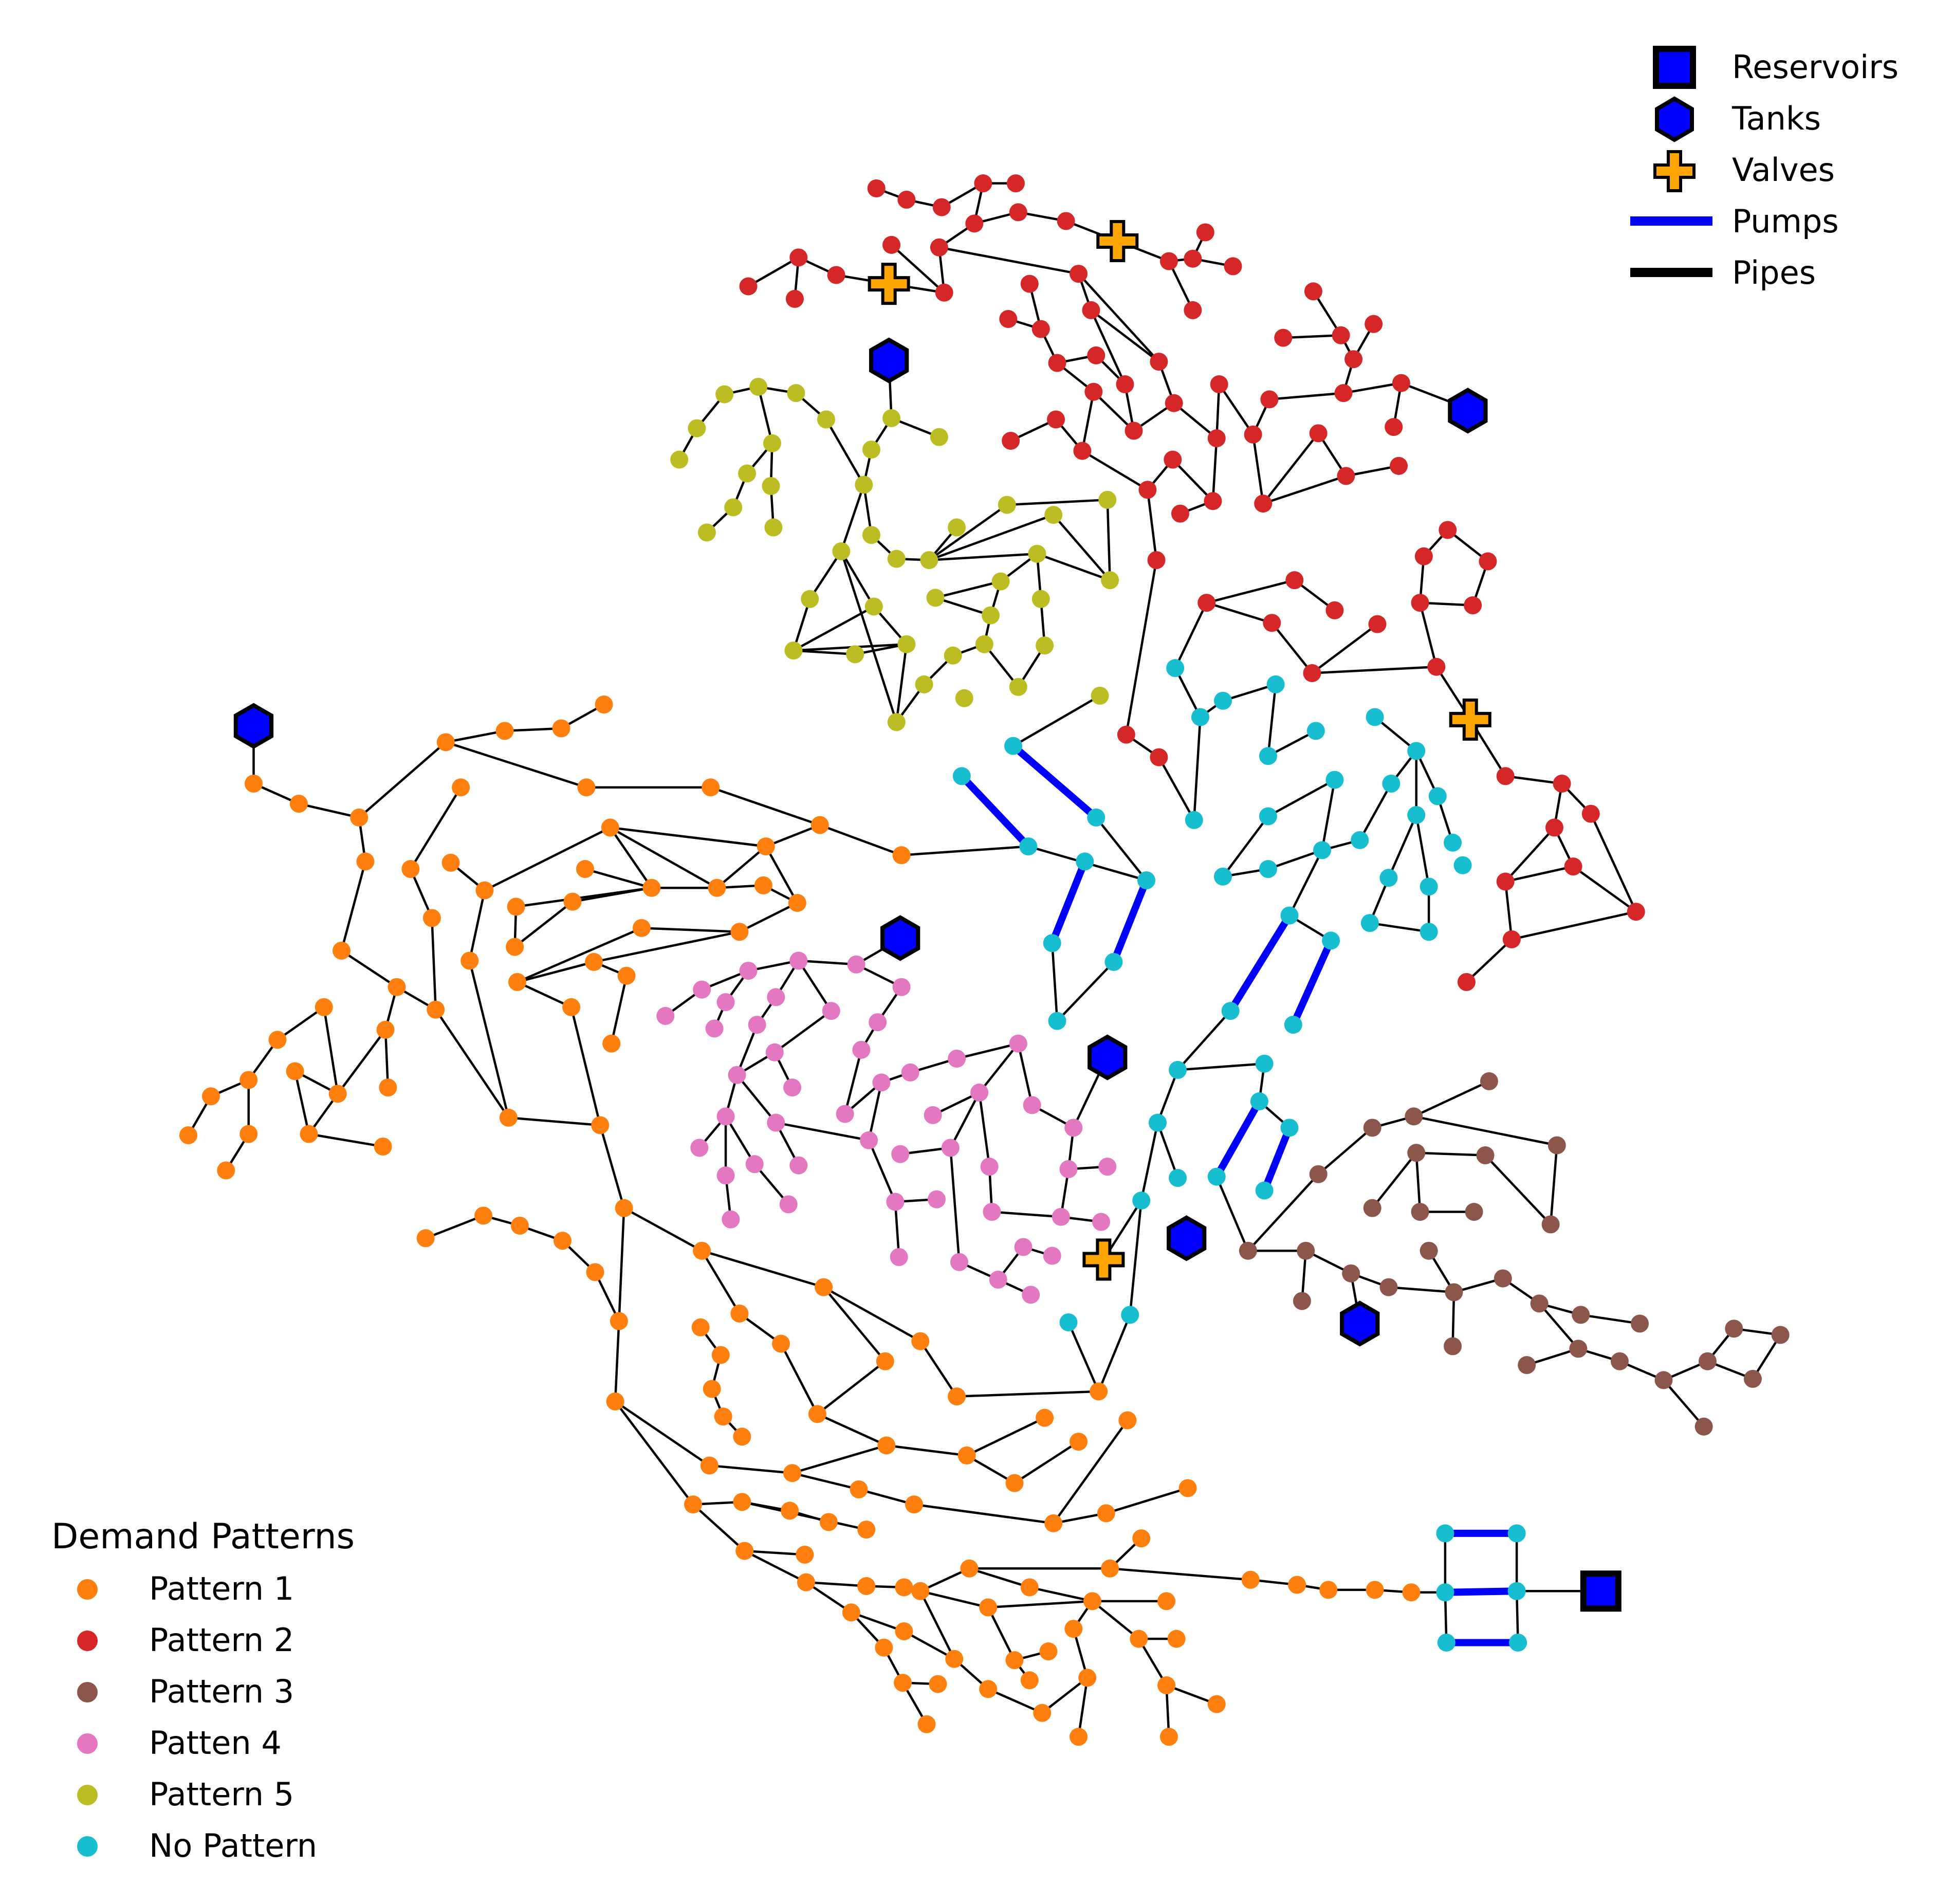  I want to click on legend-label: Pattern 5, so click(221, 1794).